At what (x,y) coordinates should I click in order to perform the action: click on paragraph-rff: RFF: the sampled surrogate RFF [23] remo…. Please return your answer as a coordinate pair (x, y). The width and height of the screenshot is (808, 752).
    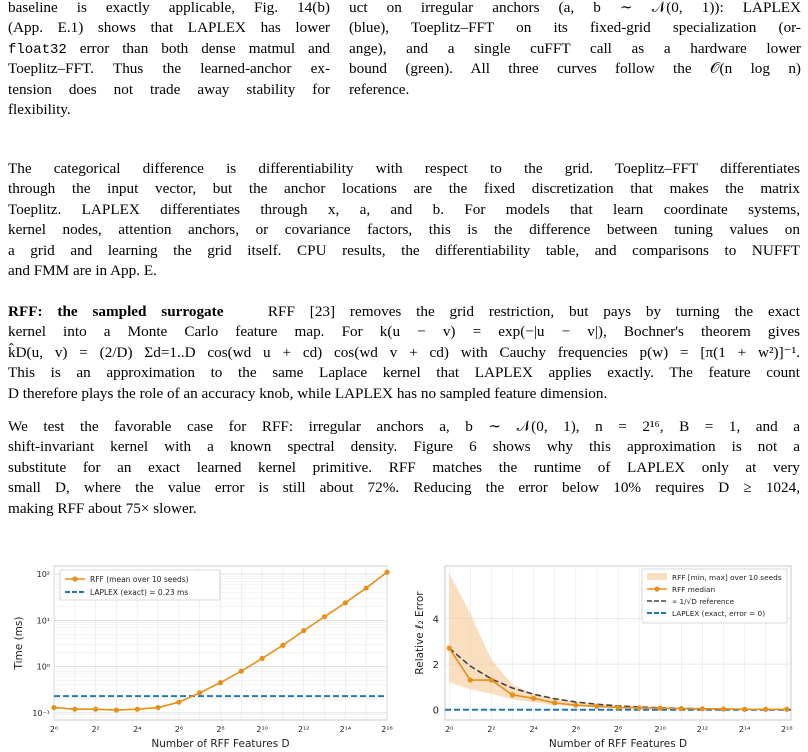
    Looking at the image, I should click on (404, 353).